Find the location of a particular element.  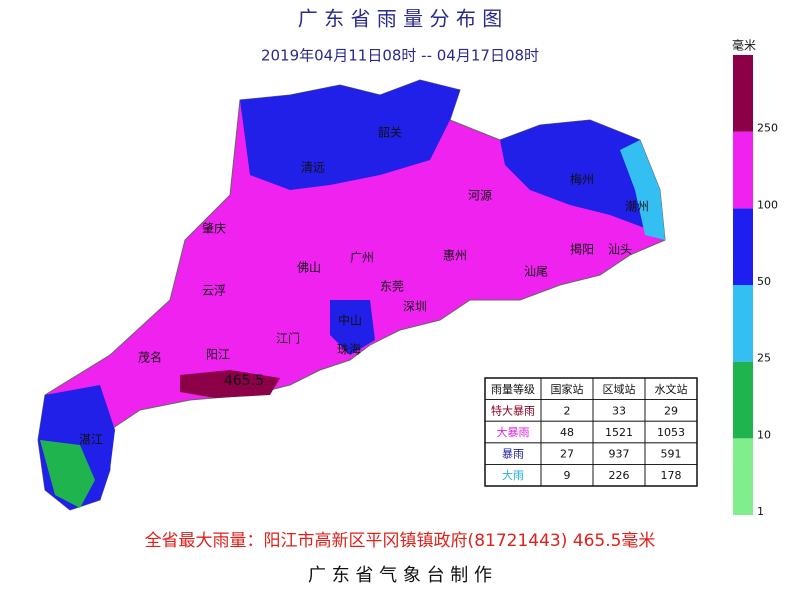

table-value: 29 is located at coordinates (671, 410).